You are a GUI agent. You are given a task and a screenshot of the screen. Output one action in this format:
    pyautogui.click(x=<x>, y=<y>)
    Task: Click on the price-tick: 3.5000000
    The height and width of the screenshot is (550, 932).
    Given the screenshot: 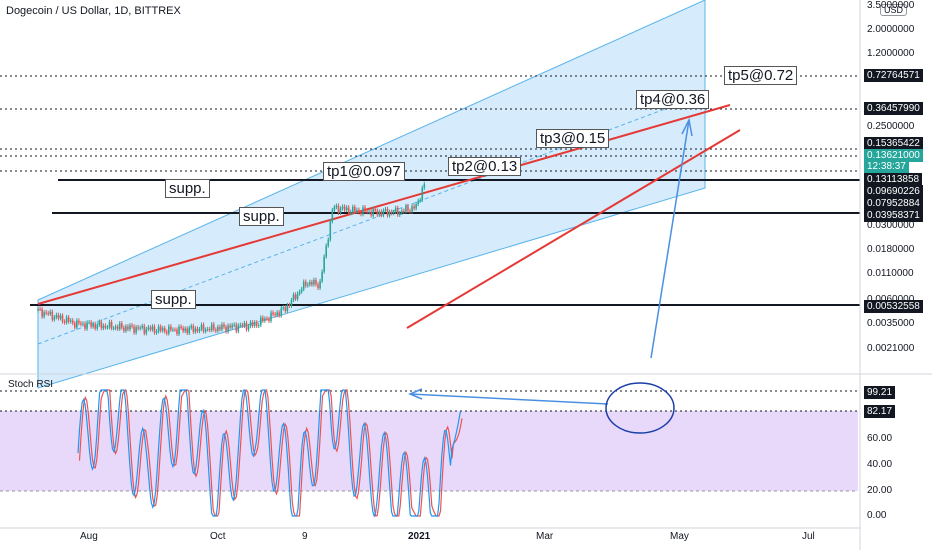 What is the action you would take?
    pyautogui.click(x=891, y=5)
    